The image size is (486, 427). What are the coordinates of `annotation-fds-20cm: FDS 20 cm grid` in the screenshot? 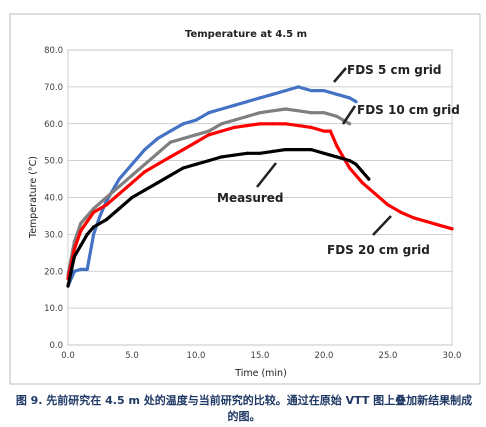 It's located at (378, 250).